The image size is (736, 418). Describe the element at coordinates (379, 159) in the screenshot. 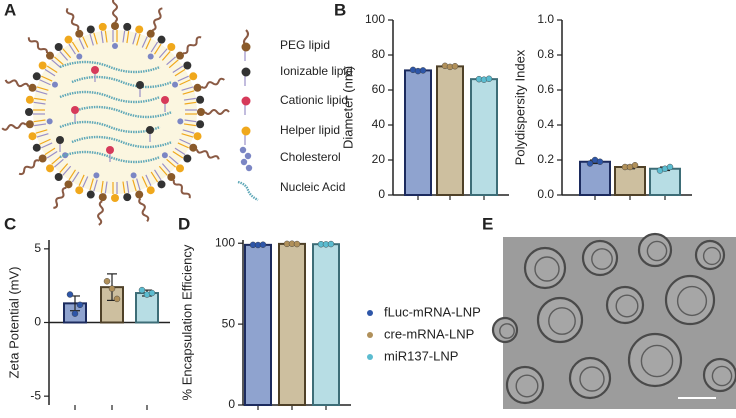

I see `y-tick-label: 20` at that location.